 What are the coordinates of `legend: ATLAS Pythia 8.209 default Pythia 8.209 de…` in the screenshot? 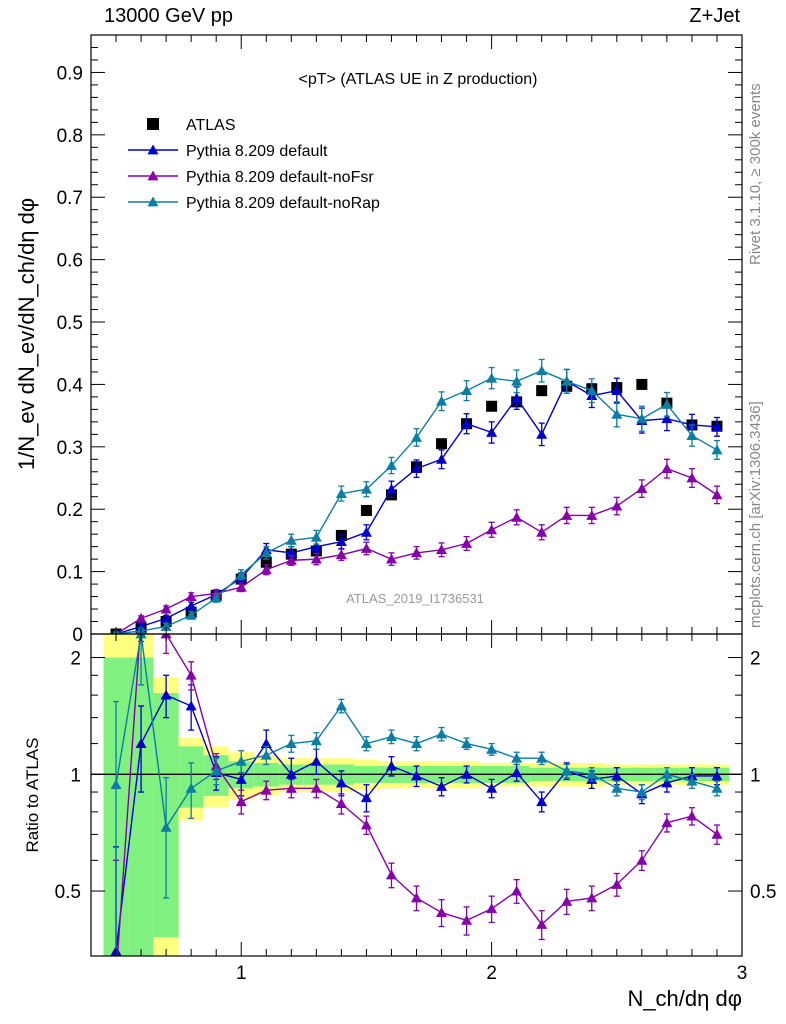 It's located at (254, 164).